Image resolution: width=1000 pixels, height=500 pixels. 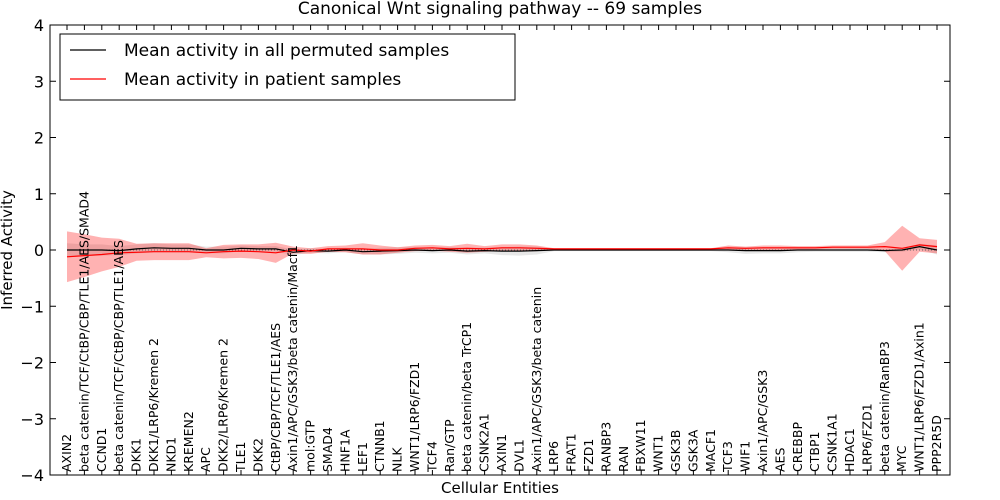 What do you see at coordinates (32, 419) in the screenshot?
I see `y-tick-label: −3` at bounding box center [32, 419].